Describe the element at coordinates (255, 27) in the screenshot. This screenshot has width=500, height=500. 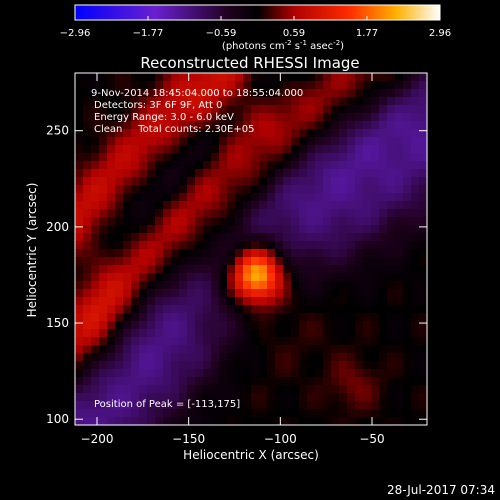
I see `colorbar-ticks: −2.96 −1.77 −0.59 0.59 1.77 2.96` at that location.